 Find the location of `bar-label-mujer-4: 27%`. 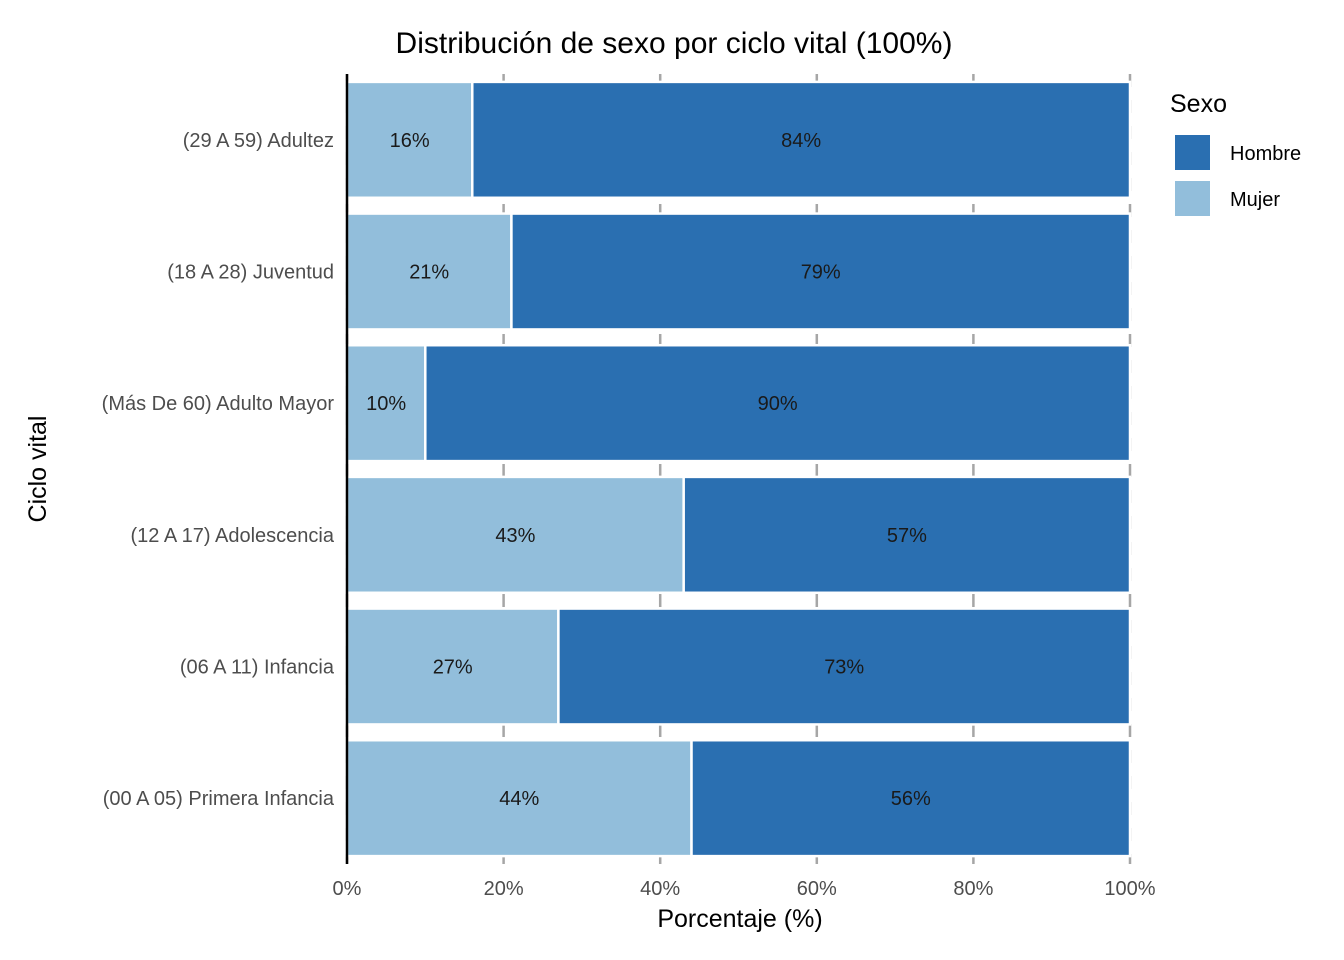

bar-label-mujer-4: 27% is located at coordinates (453, 668).